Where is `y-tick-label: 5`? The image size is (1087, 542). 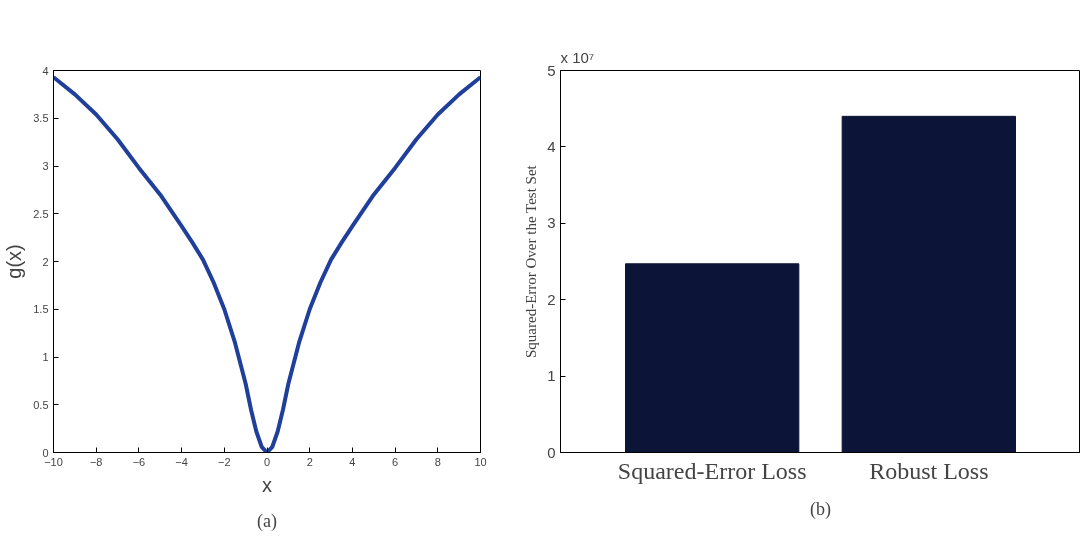 y-tick-label: 5 is located at coordinates (551, 70).